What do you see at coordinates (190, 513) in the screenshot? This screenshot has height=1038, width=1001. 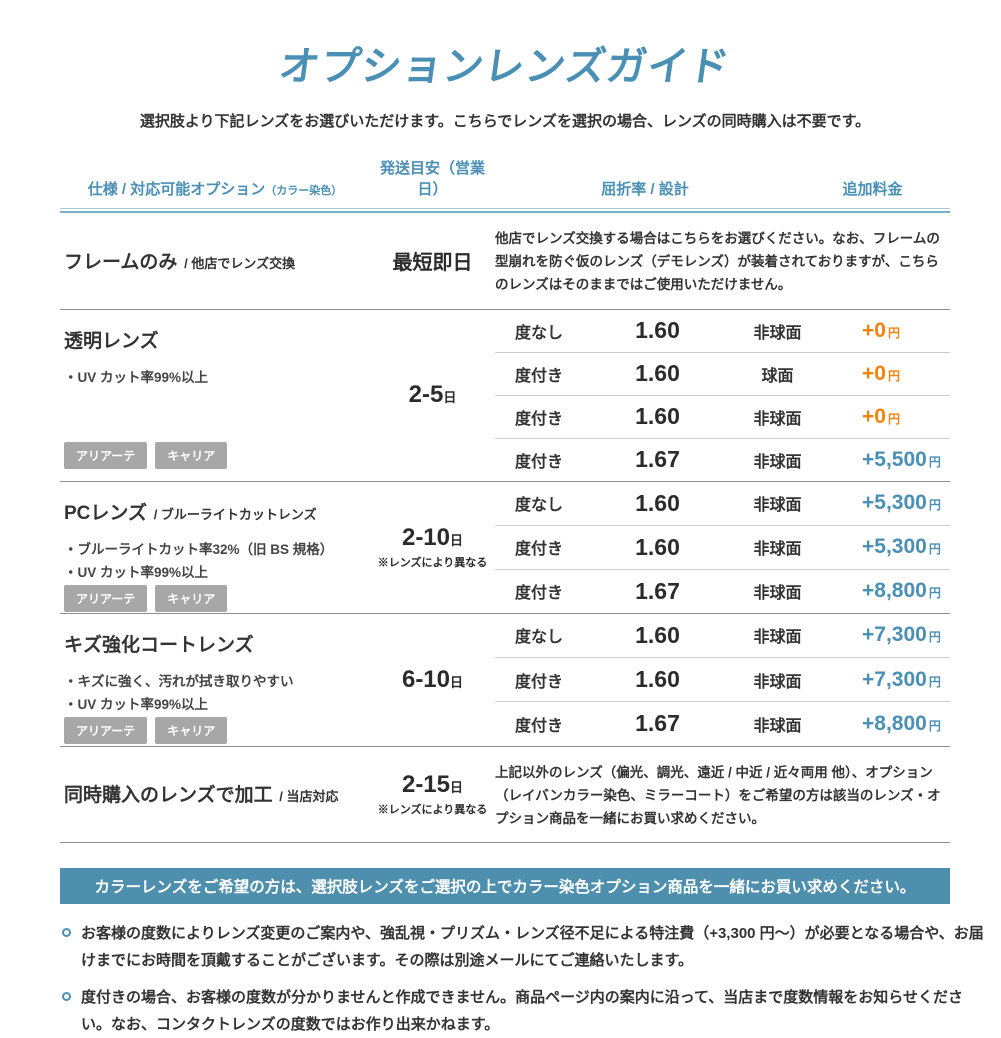 I see `section-title: PCレンズ / ブルーライトカットレンズ` at bounding box center [190, 513].